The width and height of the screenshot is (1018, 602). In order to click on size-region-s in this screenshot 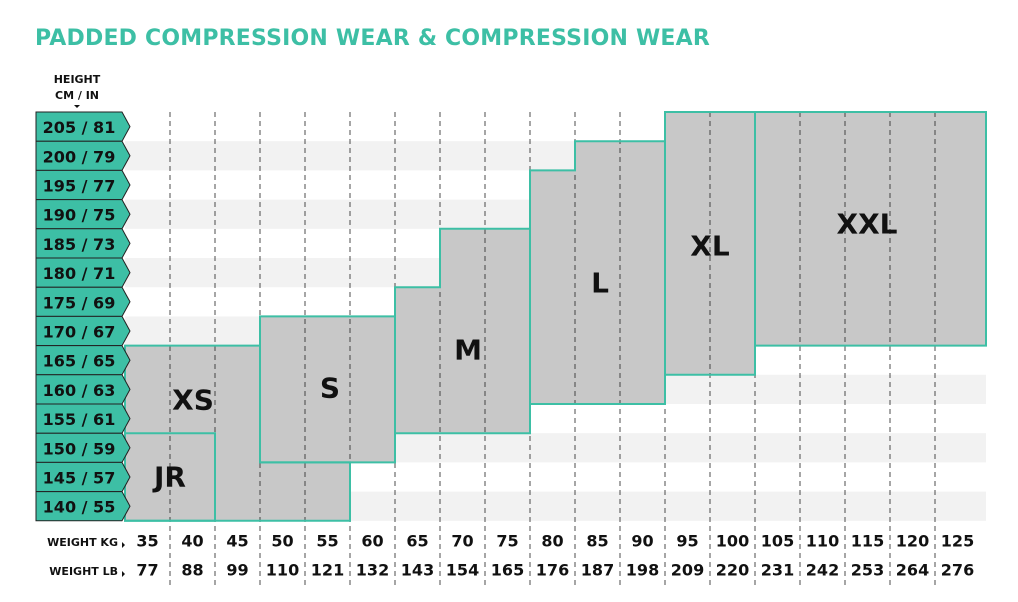, I will do `click(327, 389)`.